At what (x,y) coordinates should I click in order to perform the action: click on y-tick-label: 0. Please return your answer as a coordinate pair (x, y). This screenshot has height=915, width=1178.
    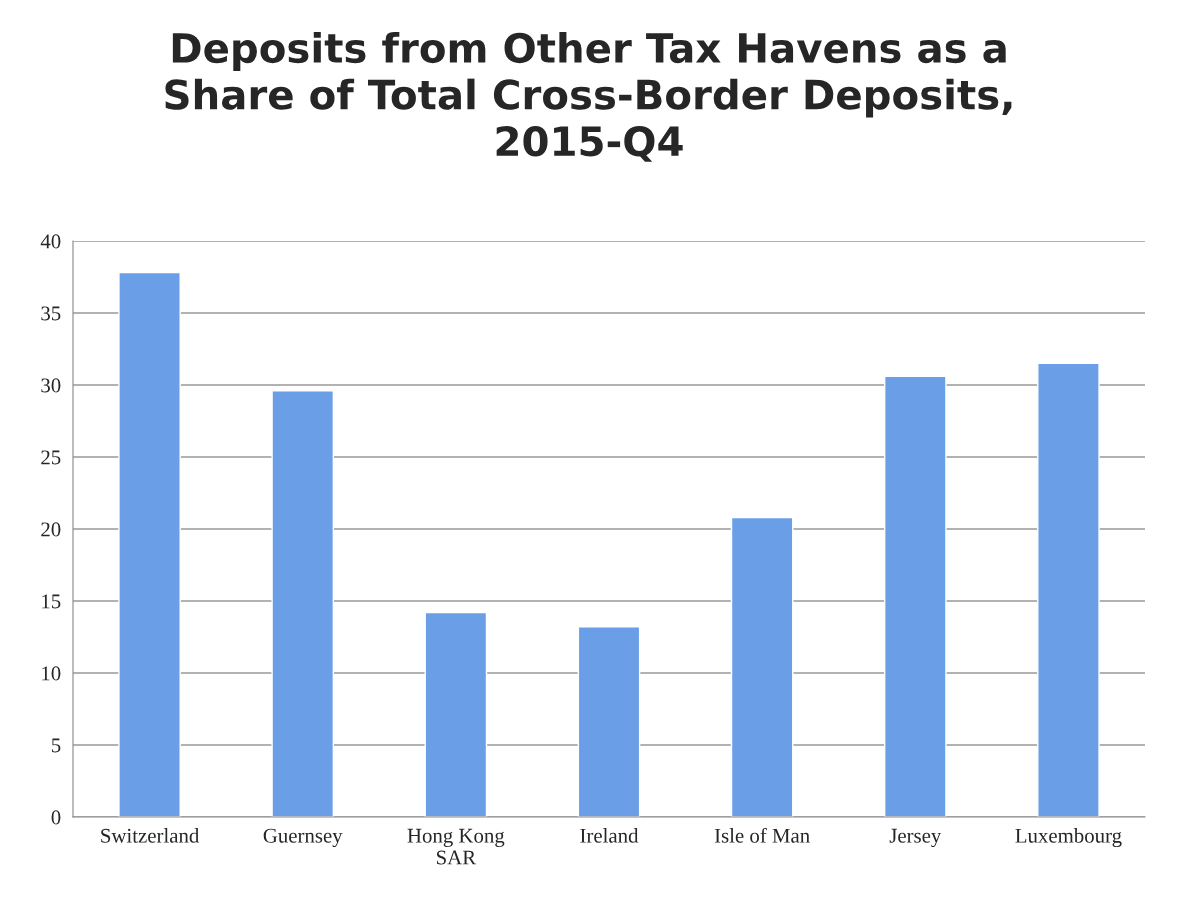
    Looking at the image, I should click on (56, 817).